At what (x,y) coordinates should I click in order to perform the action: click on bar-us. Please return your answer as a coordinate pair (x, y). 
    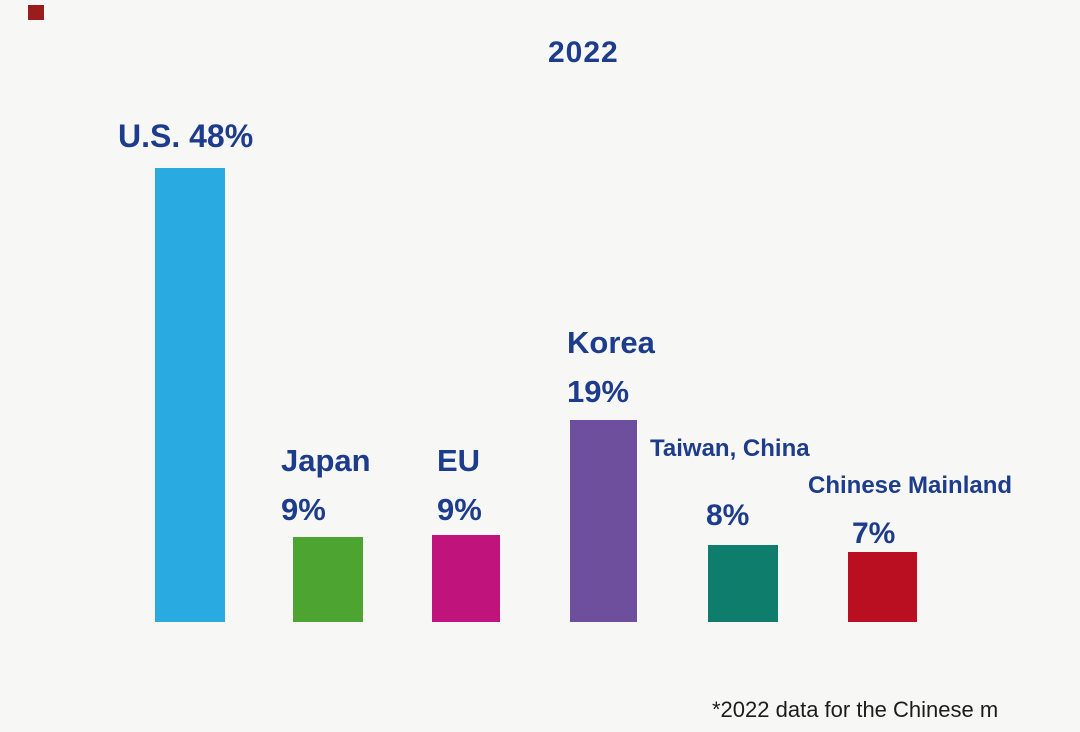
    Looking at the image, I should click on (190, 395).